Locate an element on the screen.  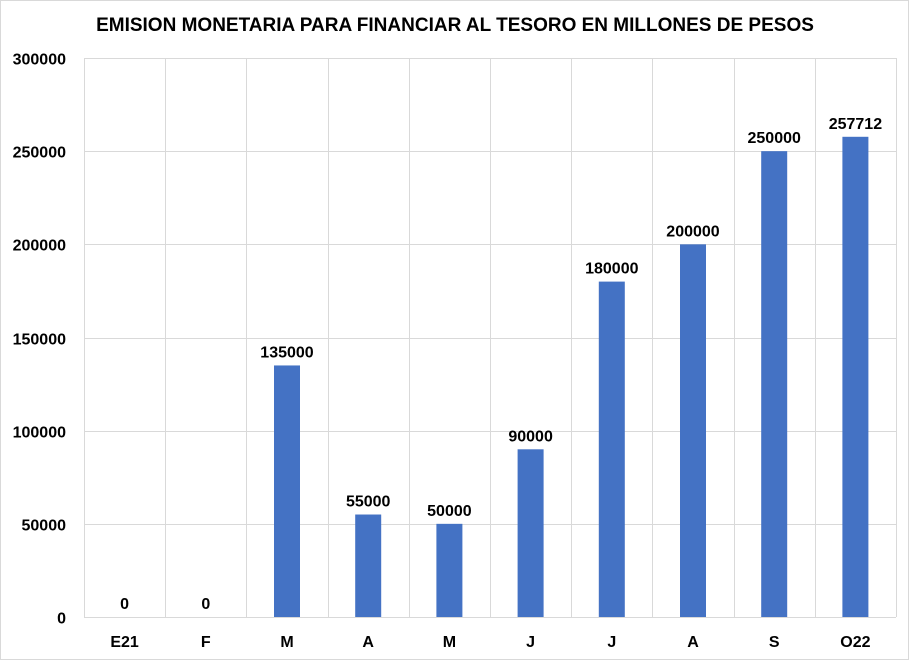
y-axis-ticks: 0 50000 100000 150000 200000 250000 300000 is located at coordinates (39, 340).